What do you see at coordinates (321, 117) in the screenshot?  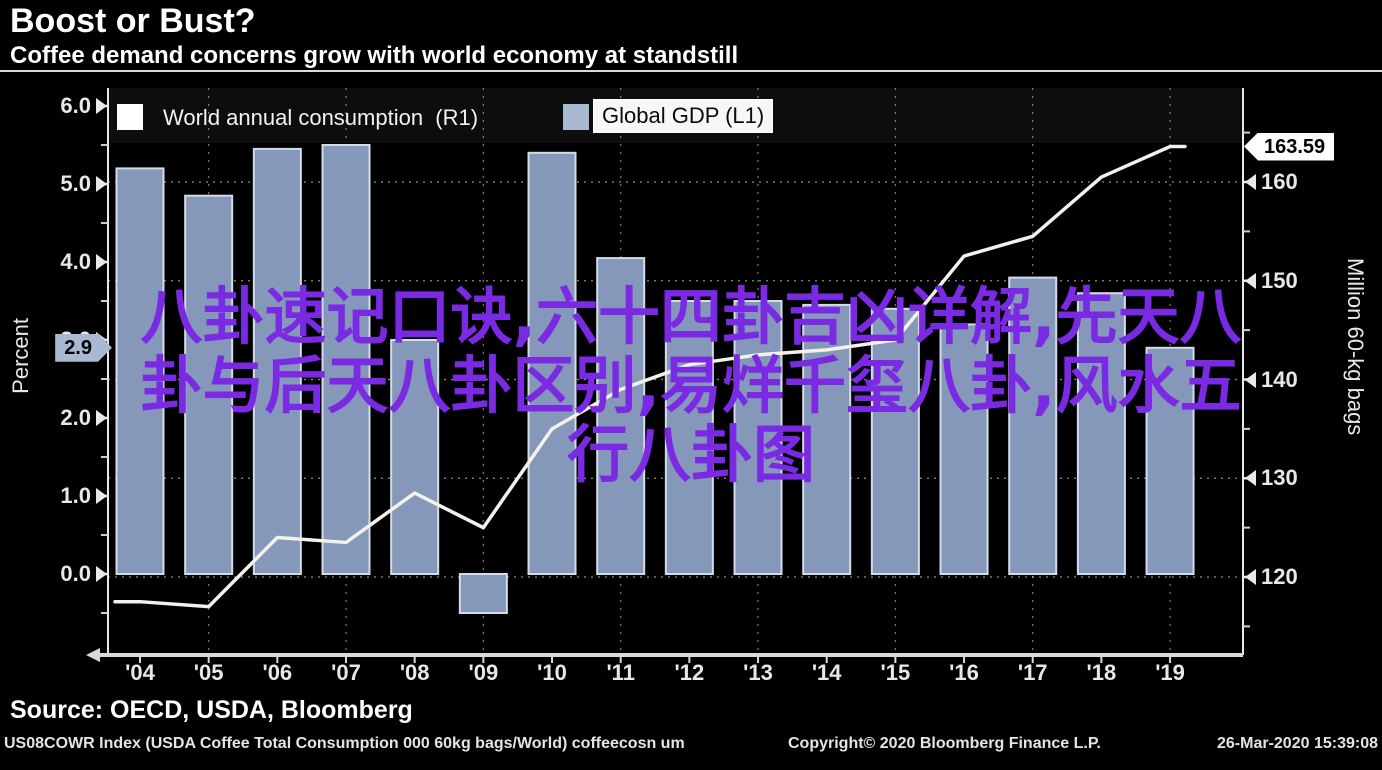 I see `legend-label-consumption: World annual consumption (R1)` at bounding box center [321, 117].